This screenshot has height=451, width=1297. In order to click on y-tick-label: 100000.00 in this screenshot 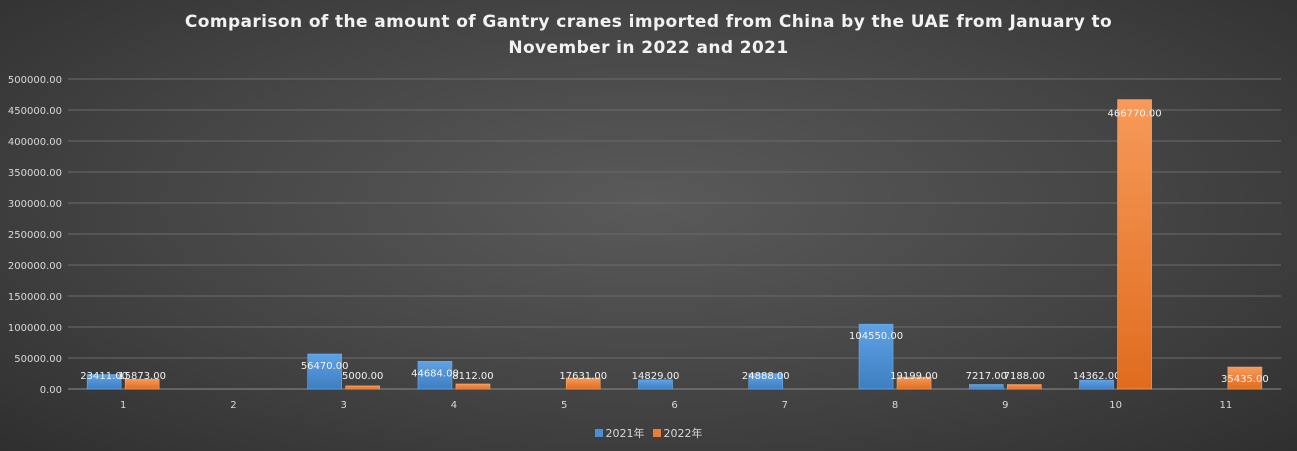, I will do `click(35, 328)`.